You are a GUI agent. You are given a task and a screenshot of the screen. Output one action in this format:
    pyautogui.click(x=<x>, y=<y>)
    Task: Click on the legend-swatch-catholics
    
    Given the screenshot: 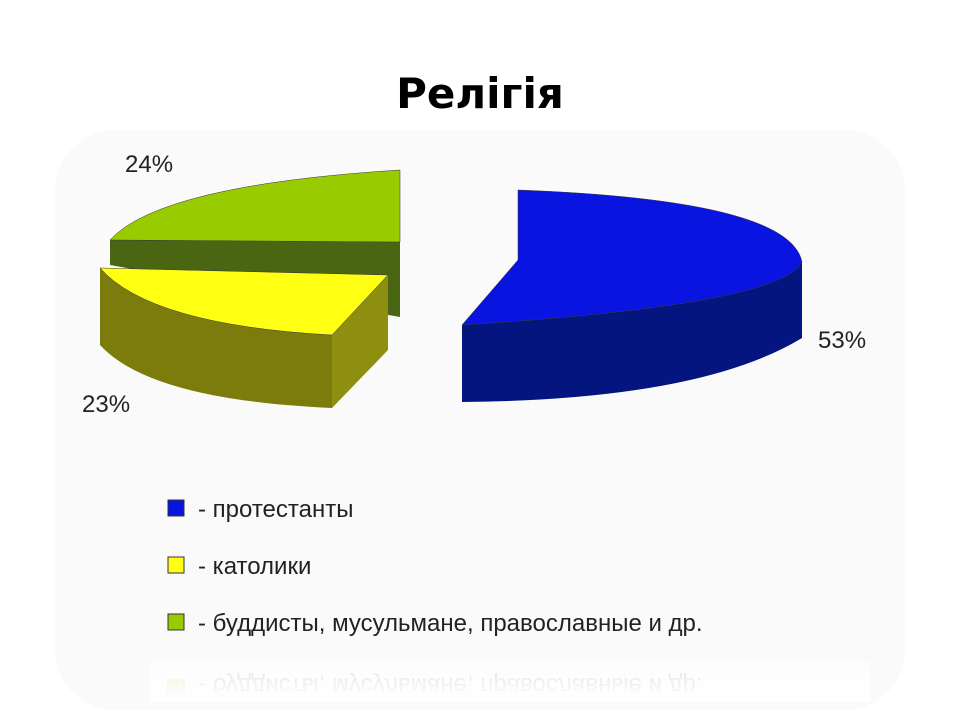 What is the action you would take?
    pyautogui.click(x=176, y=565)
    